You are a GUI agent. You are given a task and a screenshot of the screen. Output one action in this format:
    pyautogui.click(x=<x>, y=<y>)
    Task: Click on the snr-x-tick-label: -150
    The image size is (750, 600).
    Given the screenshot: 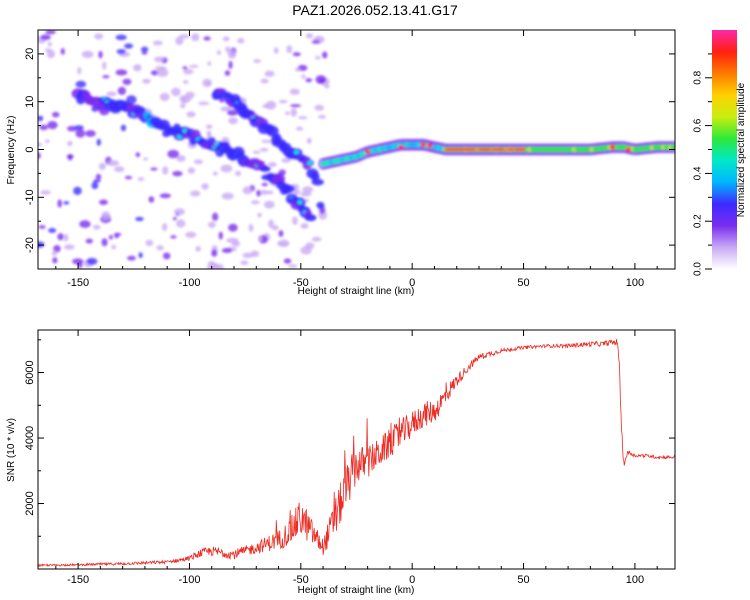 What is the action you would take?
    pyautogui.click(x=78, y=580)
    